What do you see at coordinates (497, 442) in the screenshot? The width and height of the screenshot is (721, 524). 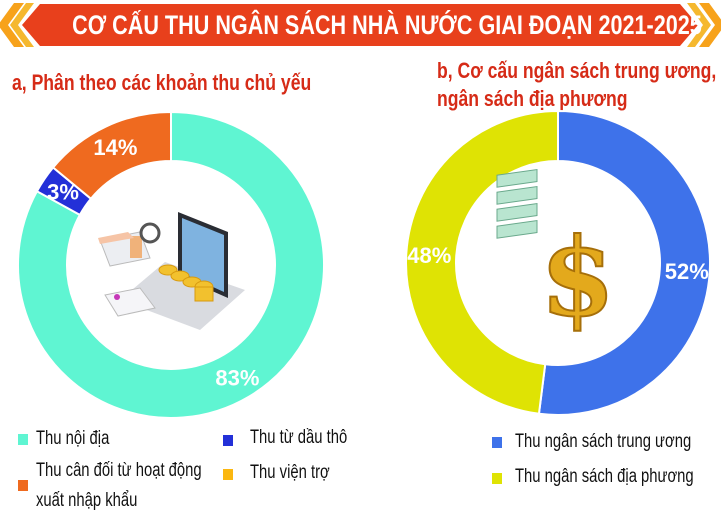 I see `legend-swatch-trung-uong` at bounding box center [497, 442].